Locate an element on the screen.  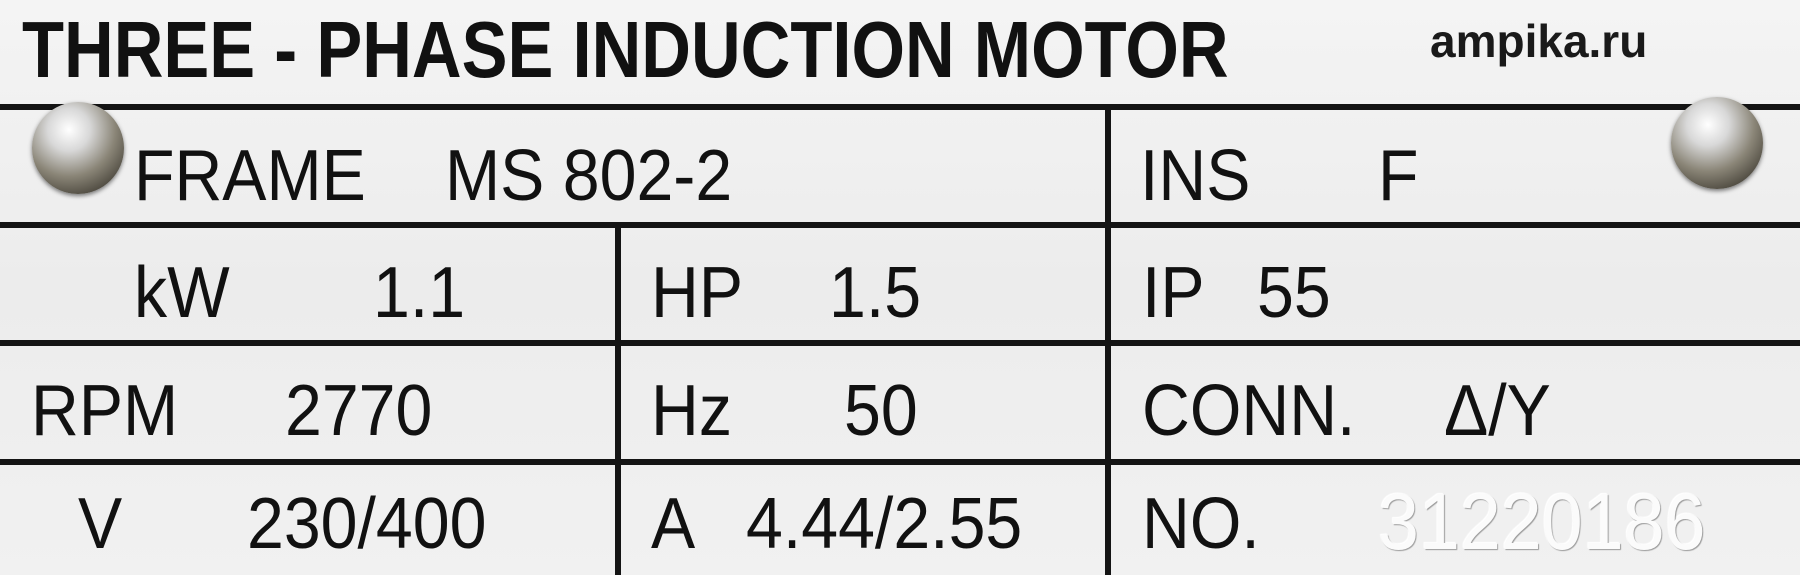
hp-value: 1.5 is located at coordinates (875, 293).